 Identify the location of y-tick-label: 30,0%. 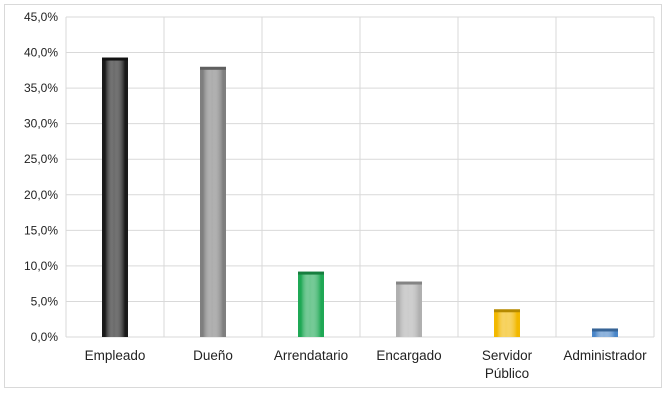
(41, 124).